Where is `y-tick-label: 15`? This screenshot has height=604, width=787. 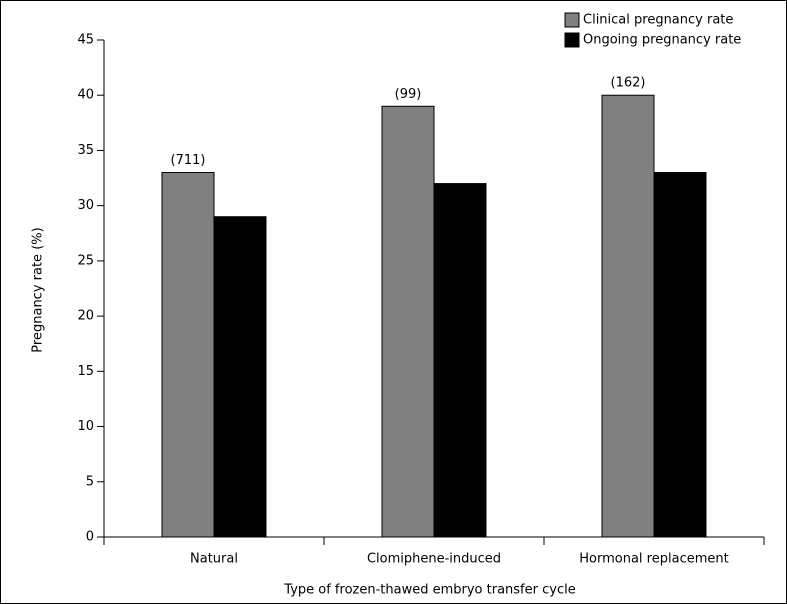 y-tick-label: 15 is located at coordinates (85, 371).